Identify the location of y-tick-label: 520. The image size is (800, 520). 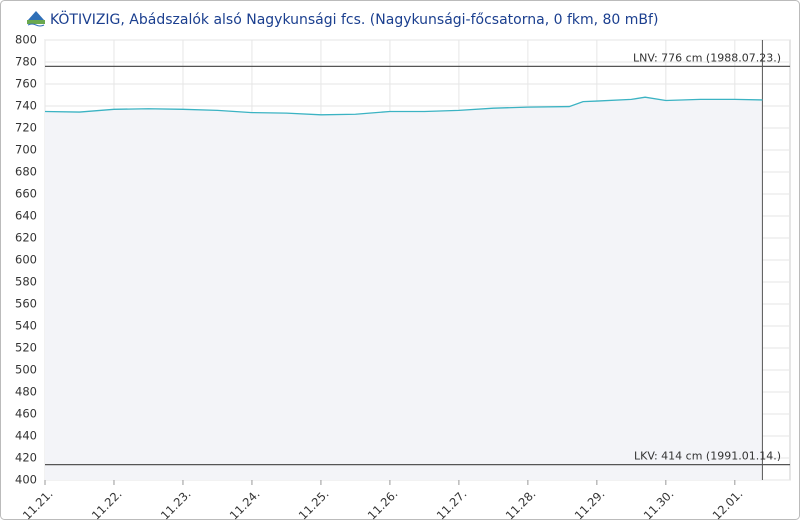
(26, 348).